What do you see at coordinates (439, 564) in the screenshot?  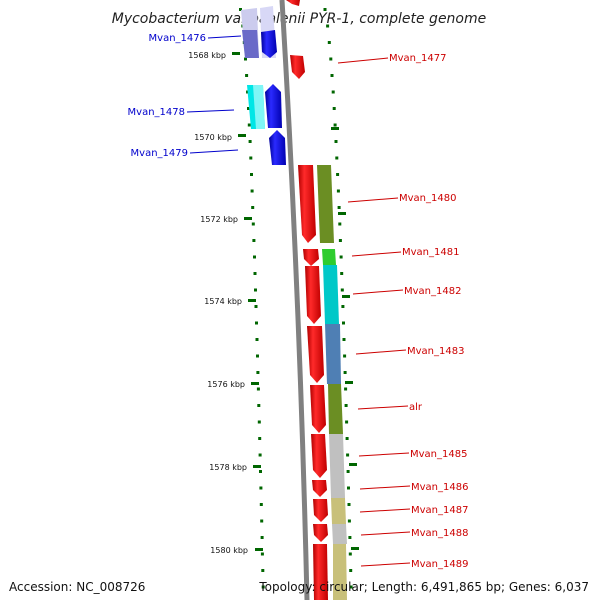 I see `label-mvan-1489: Mvan_1489` at bounding box center [439, 564].